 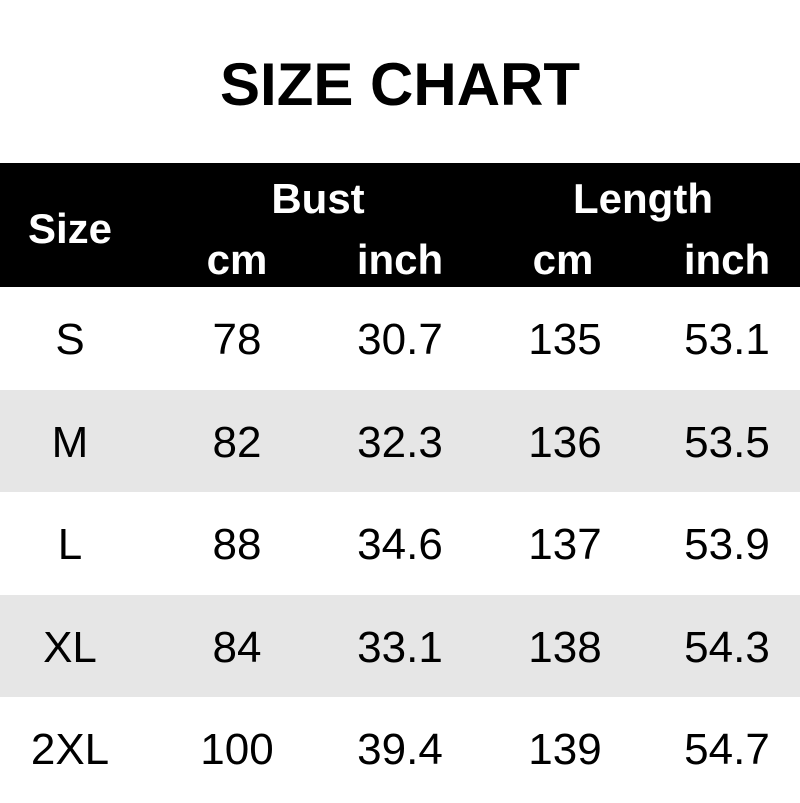 I want to click on cell-length-cm: 139, so click(x=565, y=750).